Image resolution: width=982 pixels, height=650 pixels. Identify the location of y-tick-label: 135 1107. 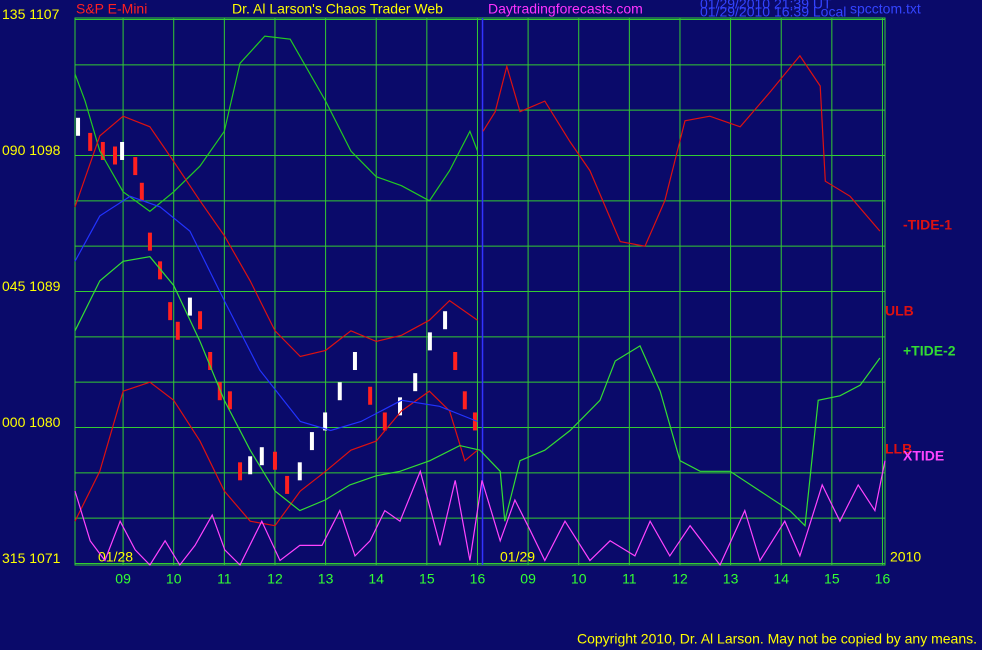
(31, 14).